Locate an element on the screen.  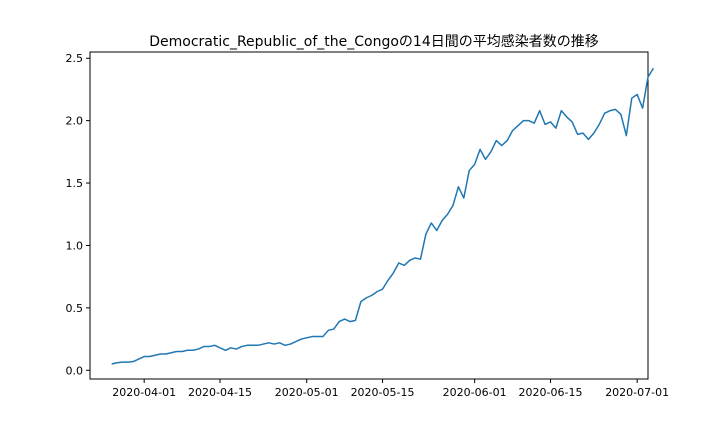
y-tick-label: 1.0 is located at coordinates (75, 245).